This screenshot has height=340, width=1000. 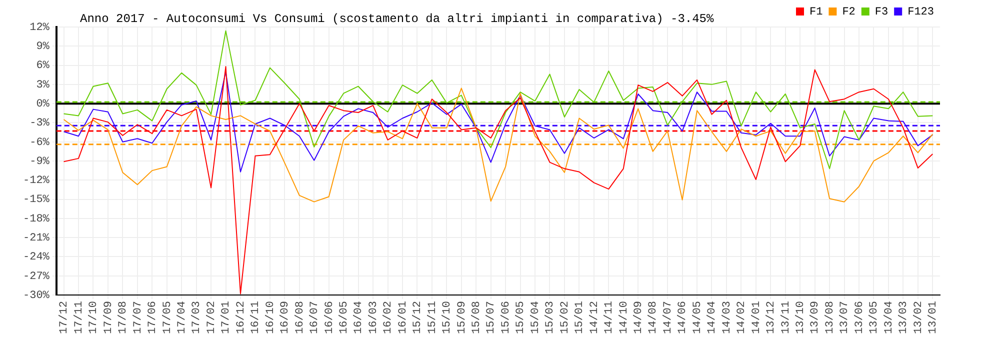 What do you see at coordinates (403, 317) in the screenshot?
I see `x-tick-label: 16/01` at bounding box center [403, 317].